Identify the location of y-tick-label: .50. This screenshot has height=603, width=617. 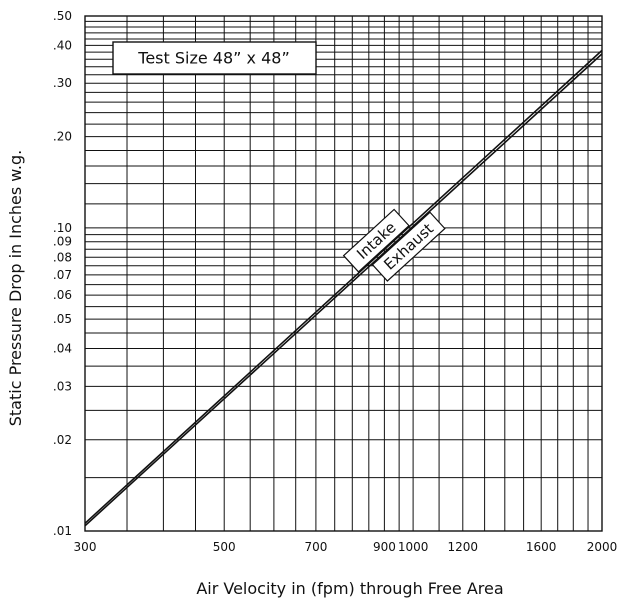
(62, 16).